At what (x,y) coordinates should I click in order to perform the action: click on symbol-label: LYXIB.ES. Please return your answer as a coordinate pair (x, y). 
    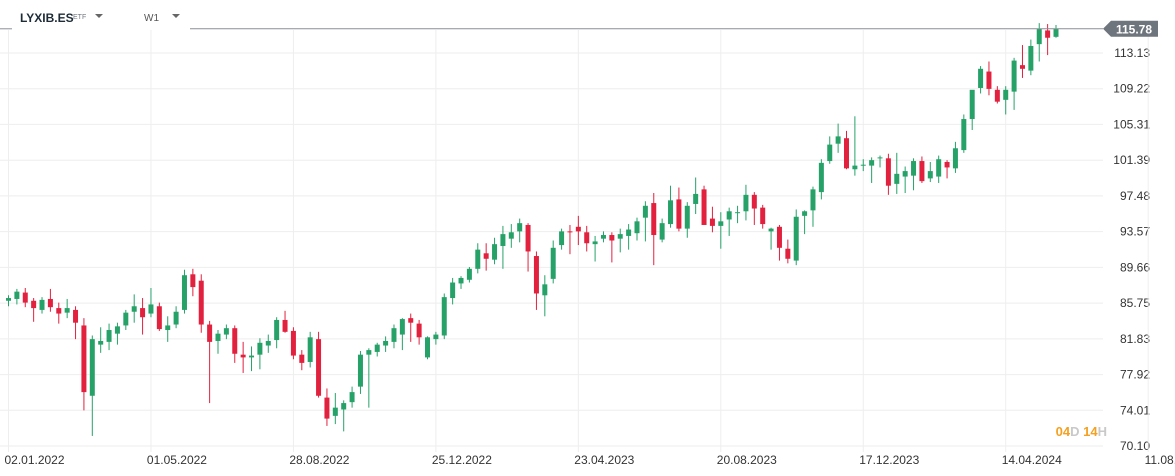
    Looking at the image, I should click on (47, 18).